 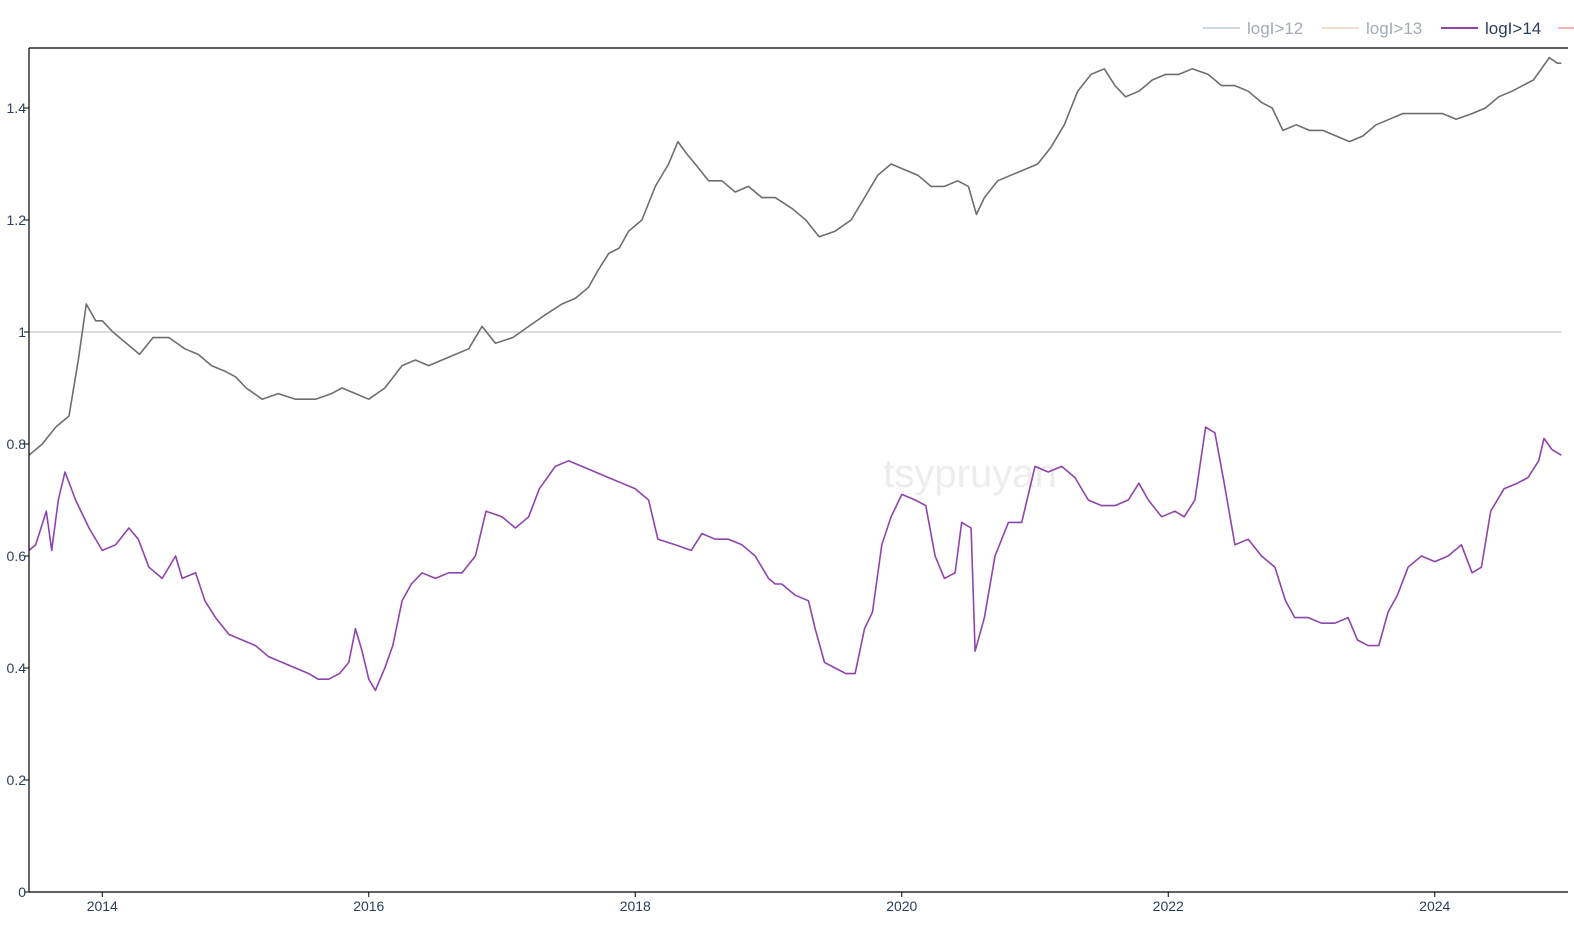 I want to click on y-tick-label: 0.8, so click(x=17, y=444).